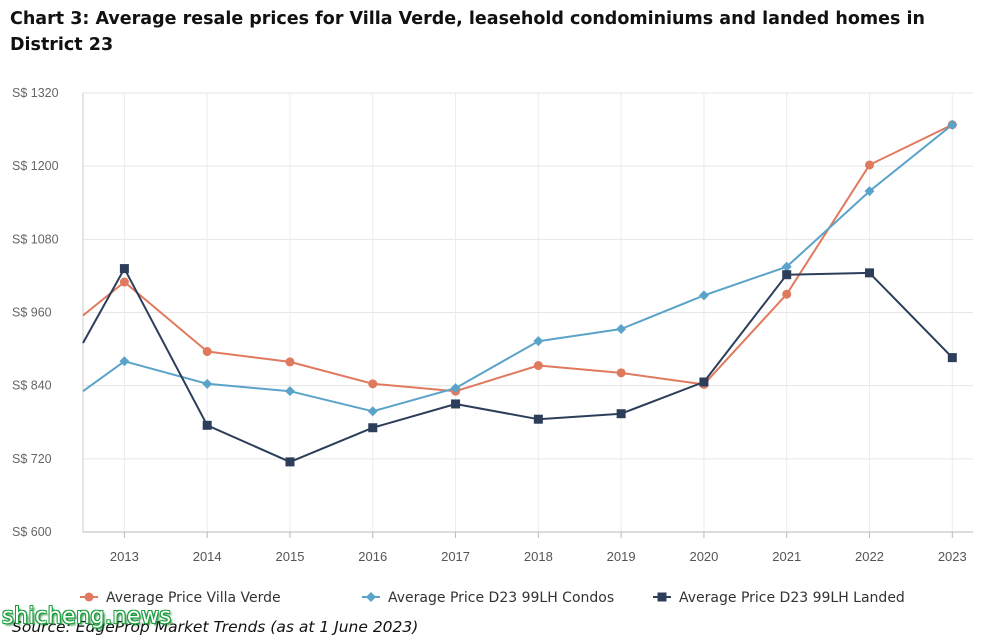 The height and width of the screenshot is (643, 986). I want to click on legend-item: Average Price Villa Verde, so click(180, 598).